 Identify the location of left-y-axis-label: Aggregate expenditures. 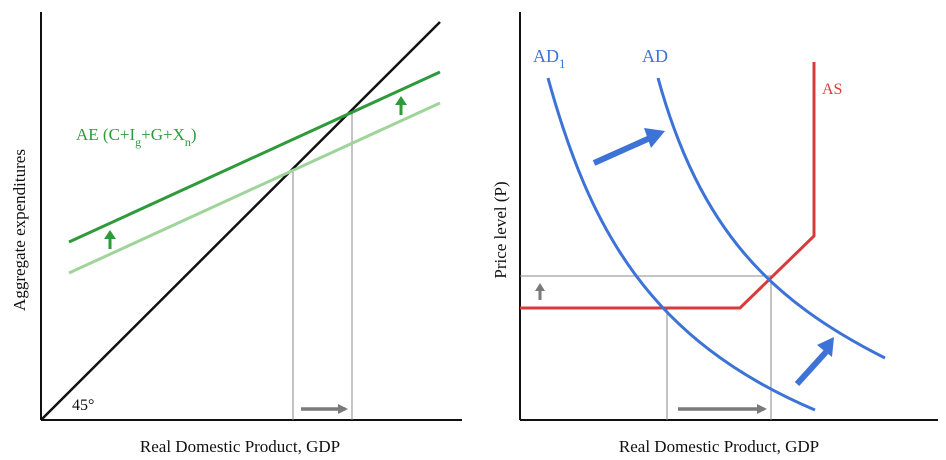
(19, 230).